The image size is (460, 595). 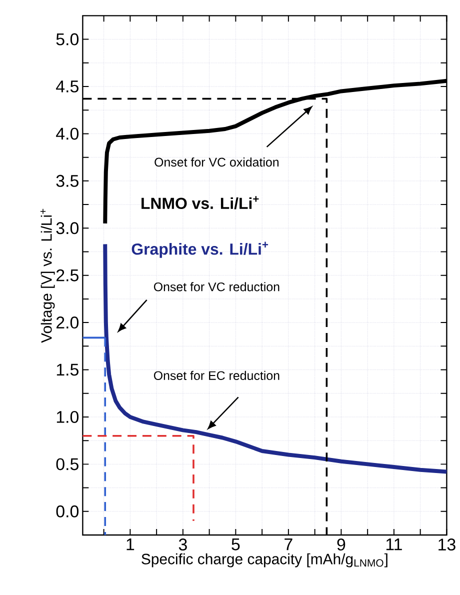 What do you see at coordinates (67, 39) in the screenshot?
I see `y-tick-label: 5.0` at bounding box center [67, 39].